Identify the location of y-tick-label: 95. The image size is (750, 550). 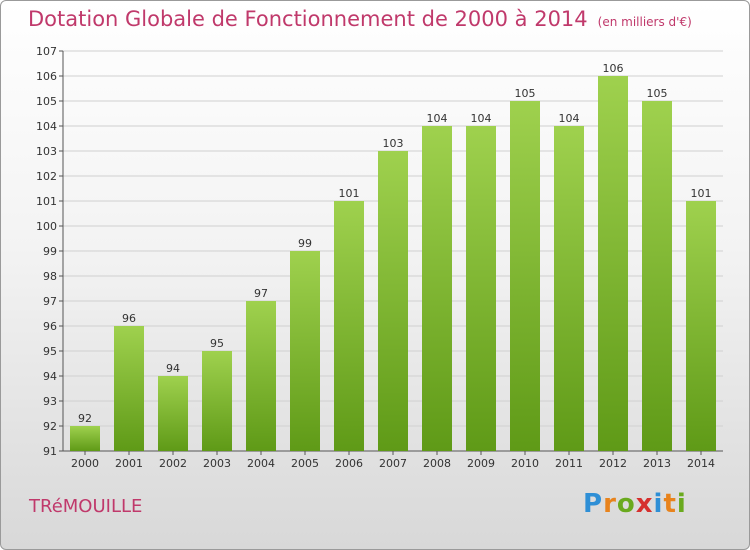
(50, 351).